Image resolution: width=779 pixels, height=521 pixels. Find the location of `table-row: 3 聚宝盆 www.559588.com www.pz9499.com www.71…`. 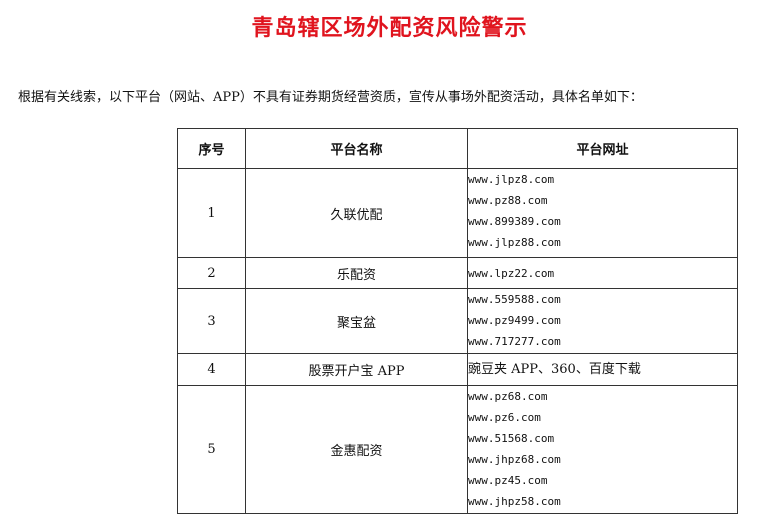

table-row: 3 聚宝盆 www.559588.com www.pz9499.com www.71… is located at coordinates (457, 321).